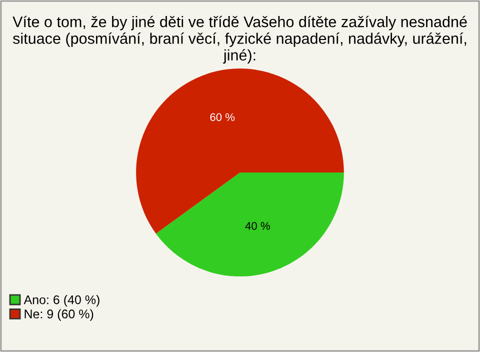 The image size is (480, 352). I want to click on data-label: 40 %, so click(257, 226).